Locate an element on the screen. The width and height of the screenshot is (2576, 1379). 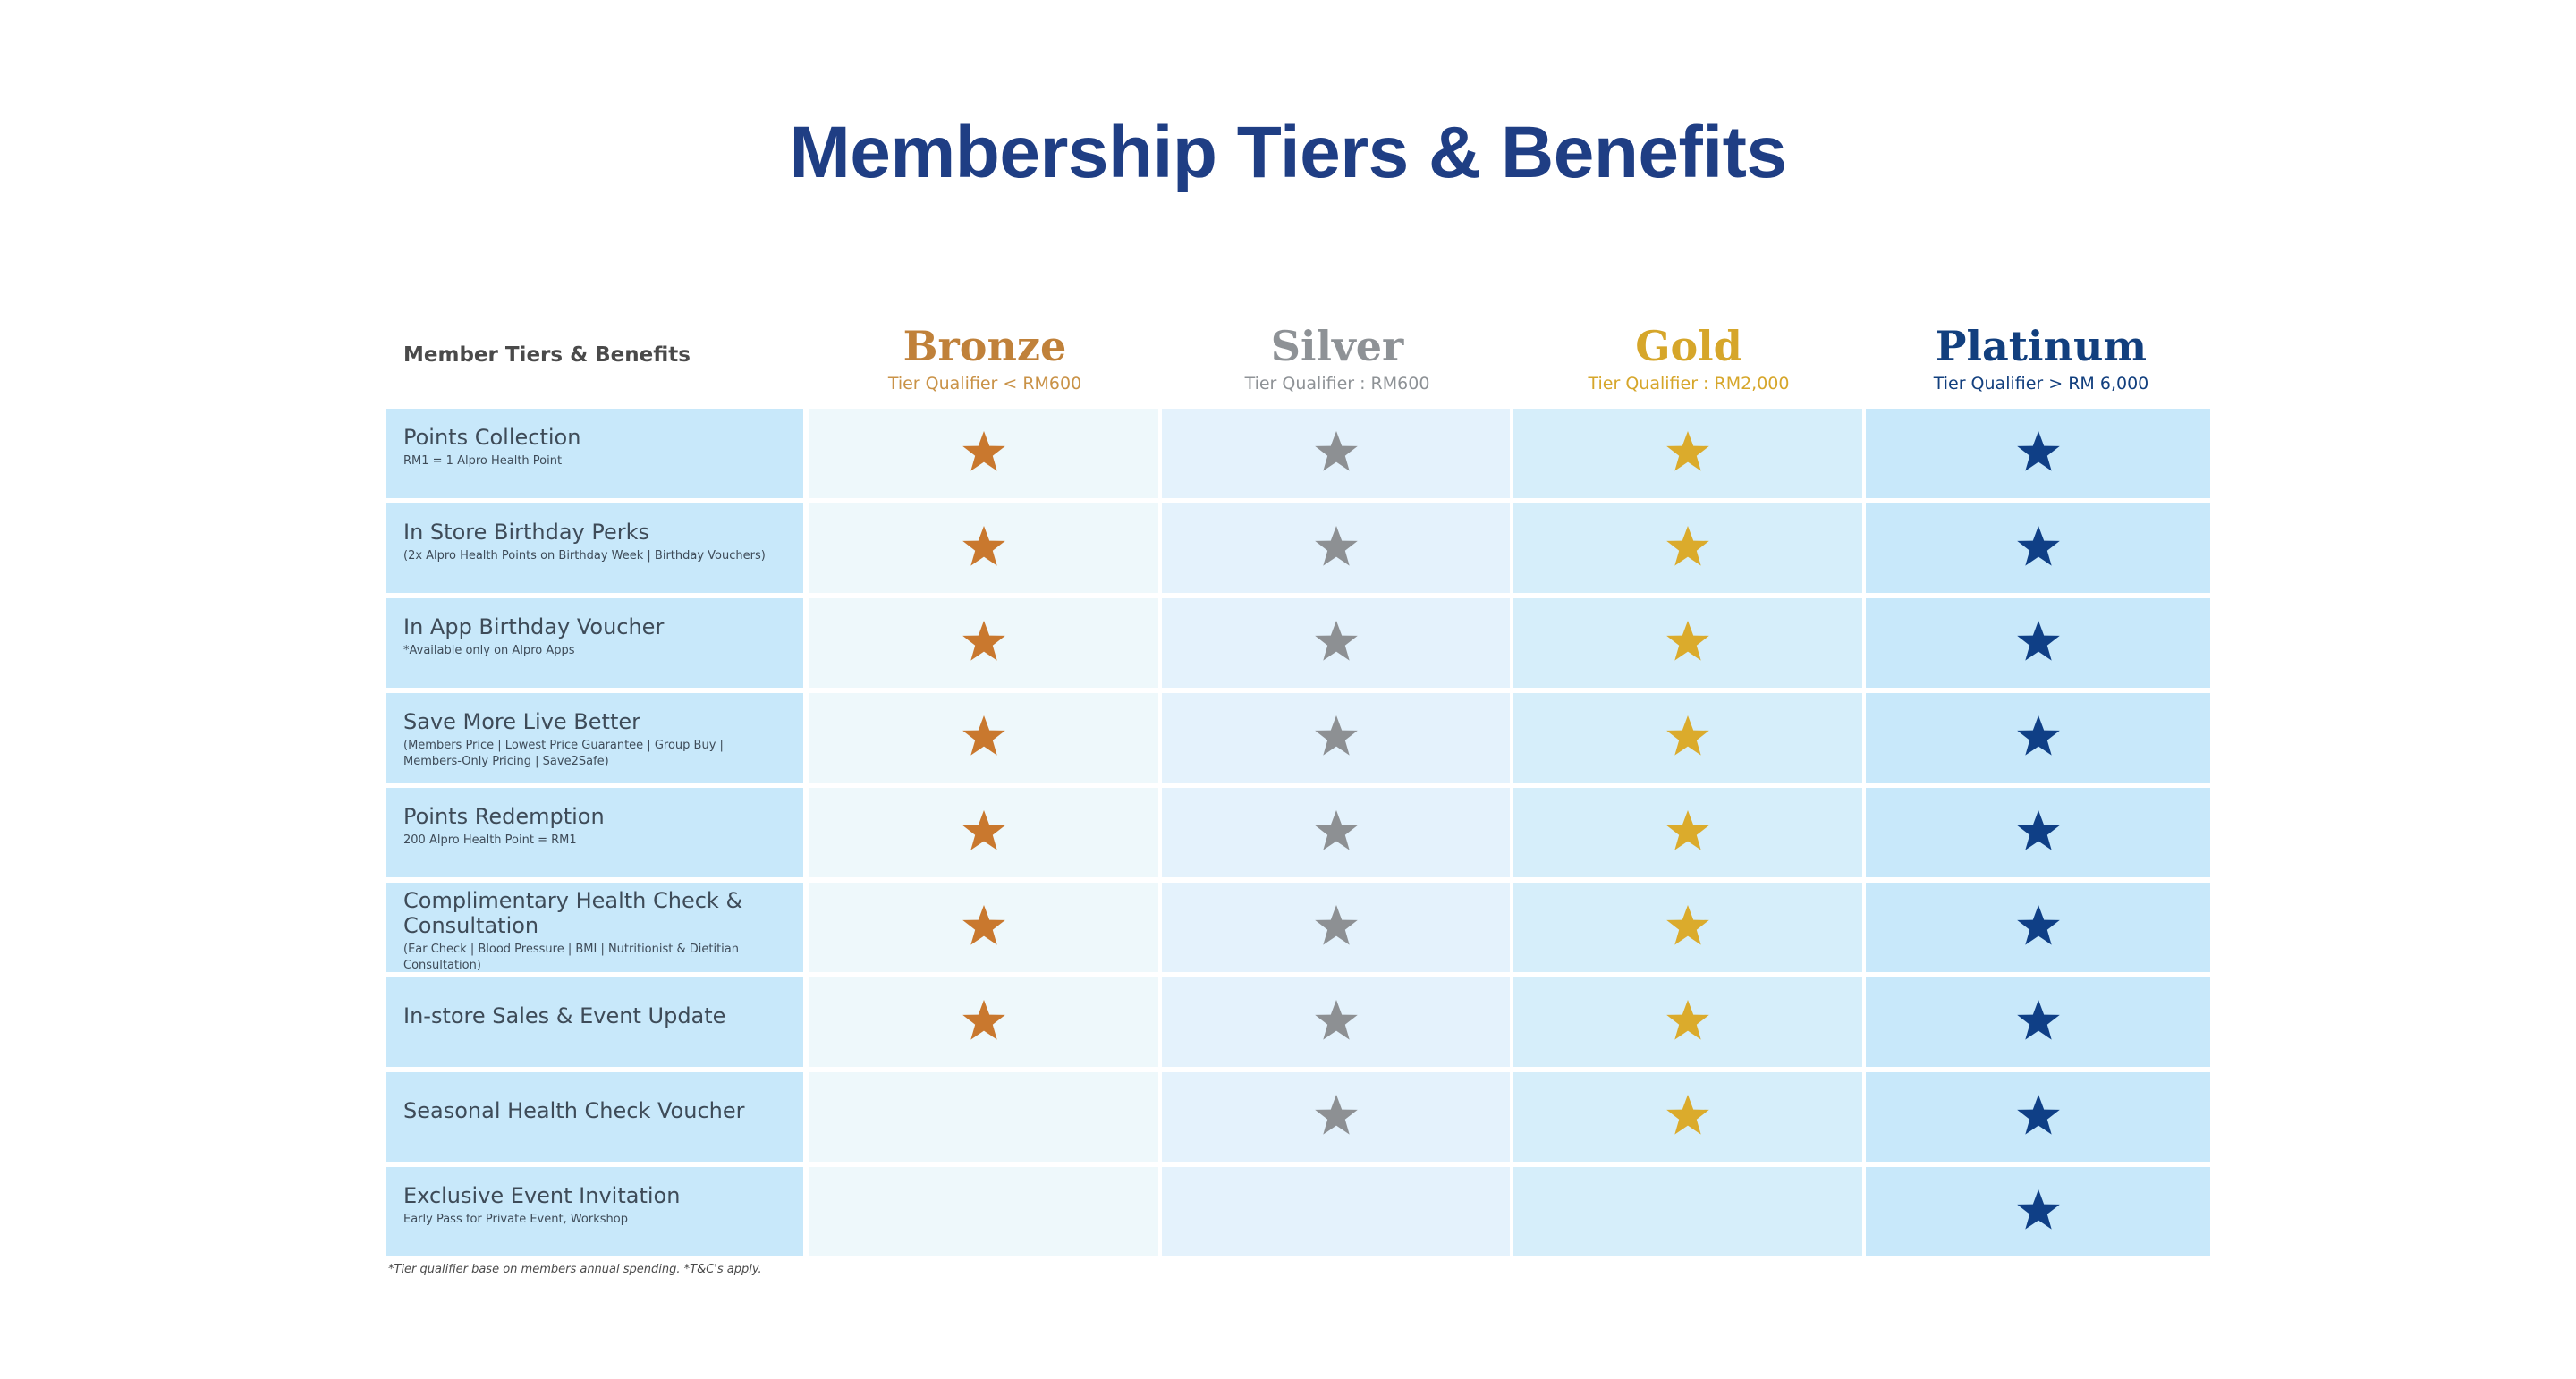
benefit-sublabel: Early Pass for Private Event, Workshop is located at coordinates (515, 1219).